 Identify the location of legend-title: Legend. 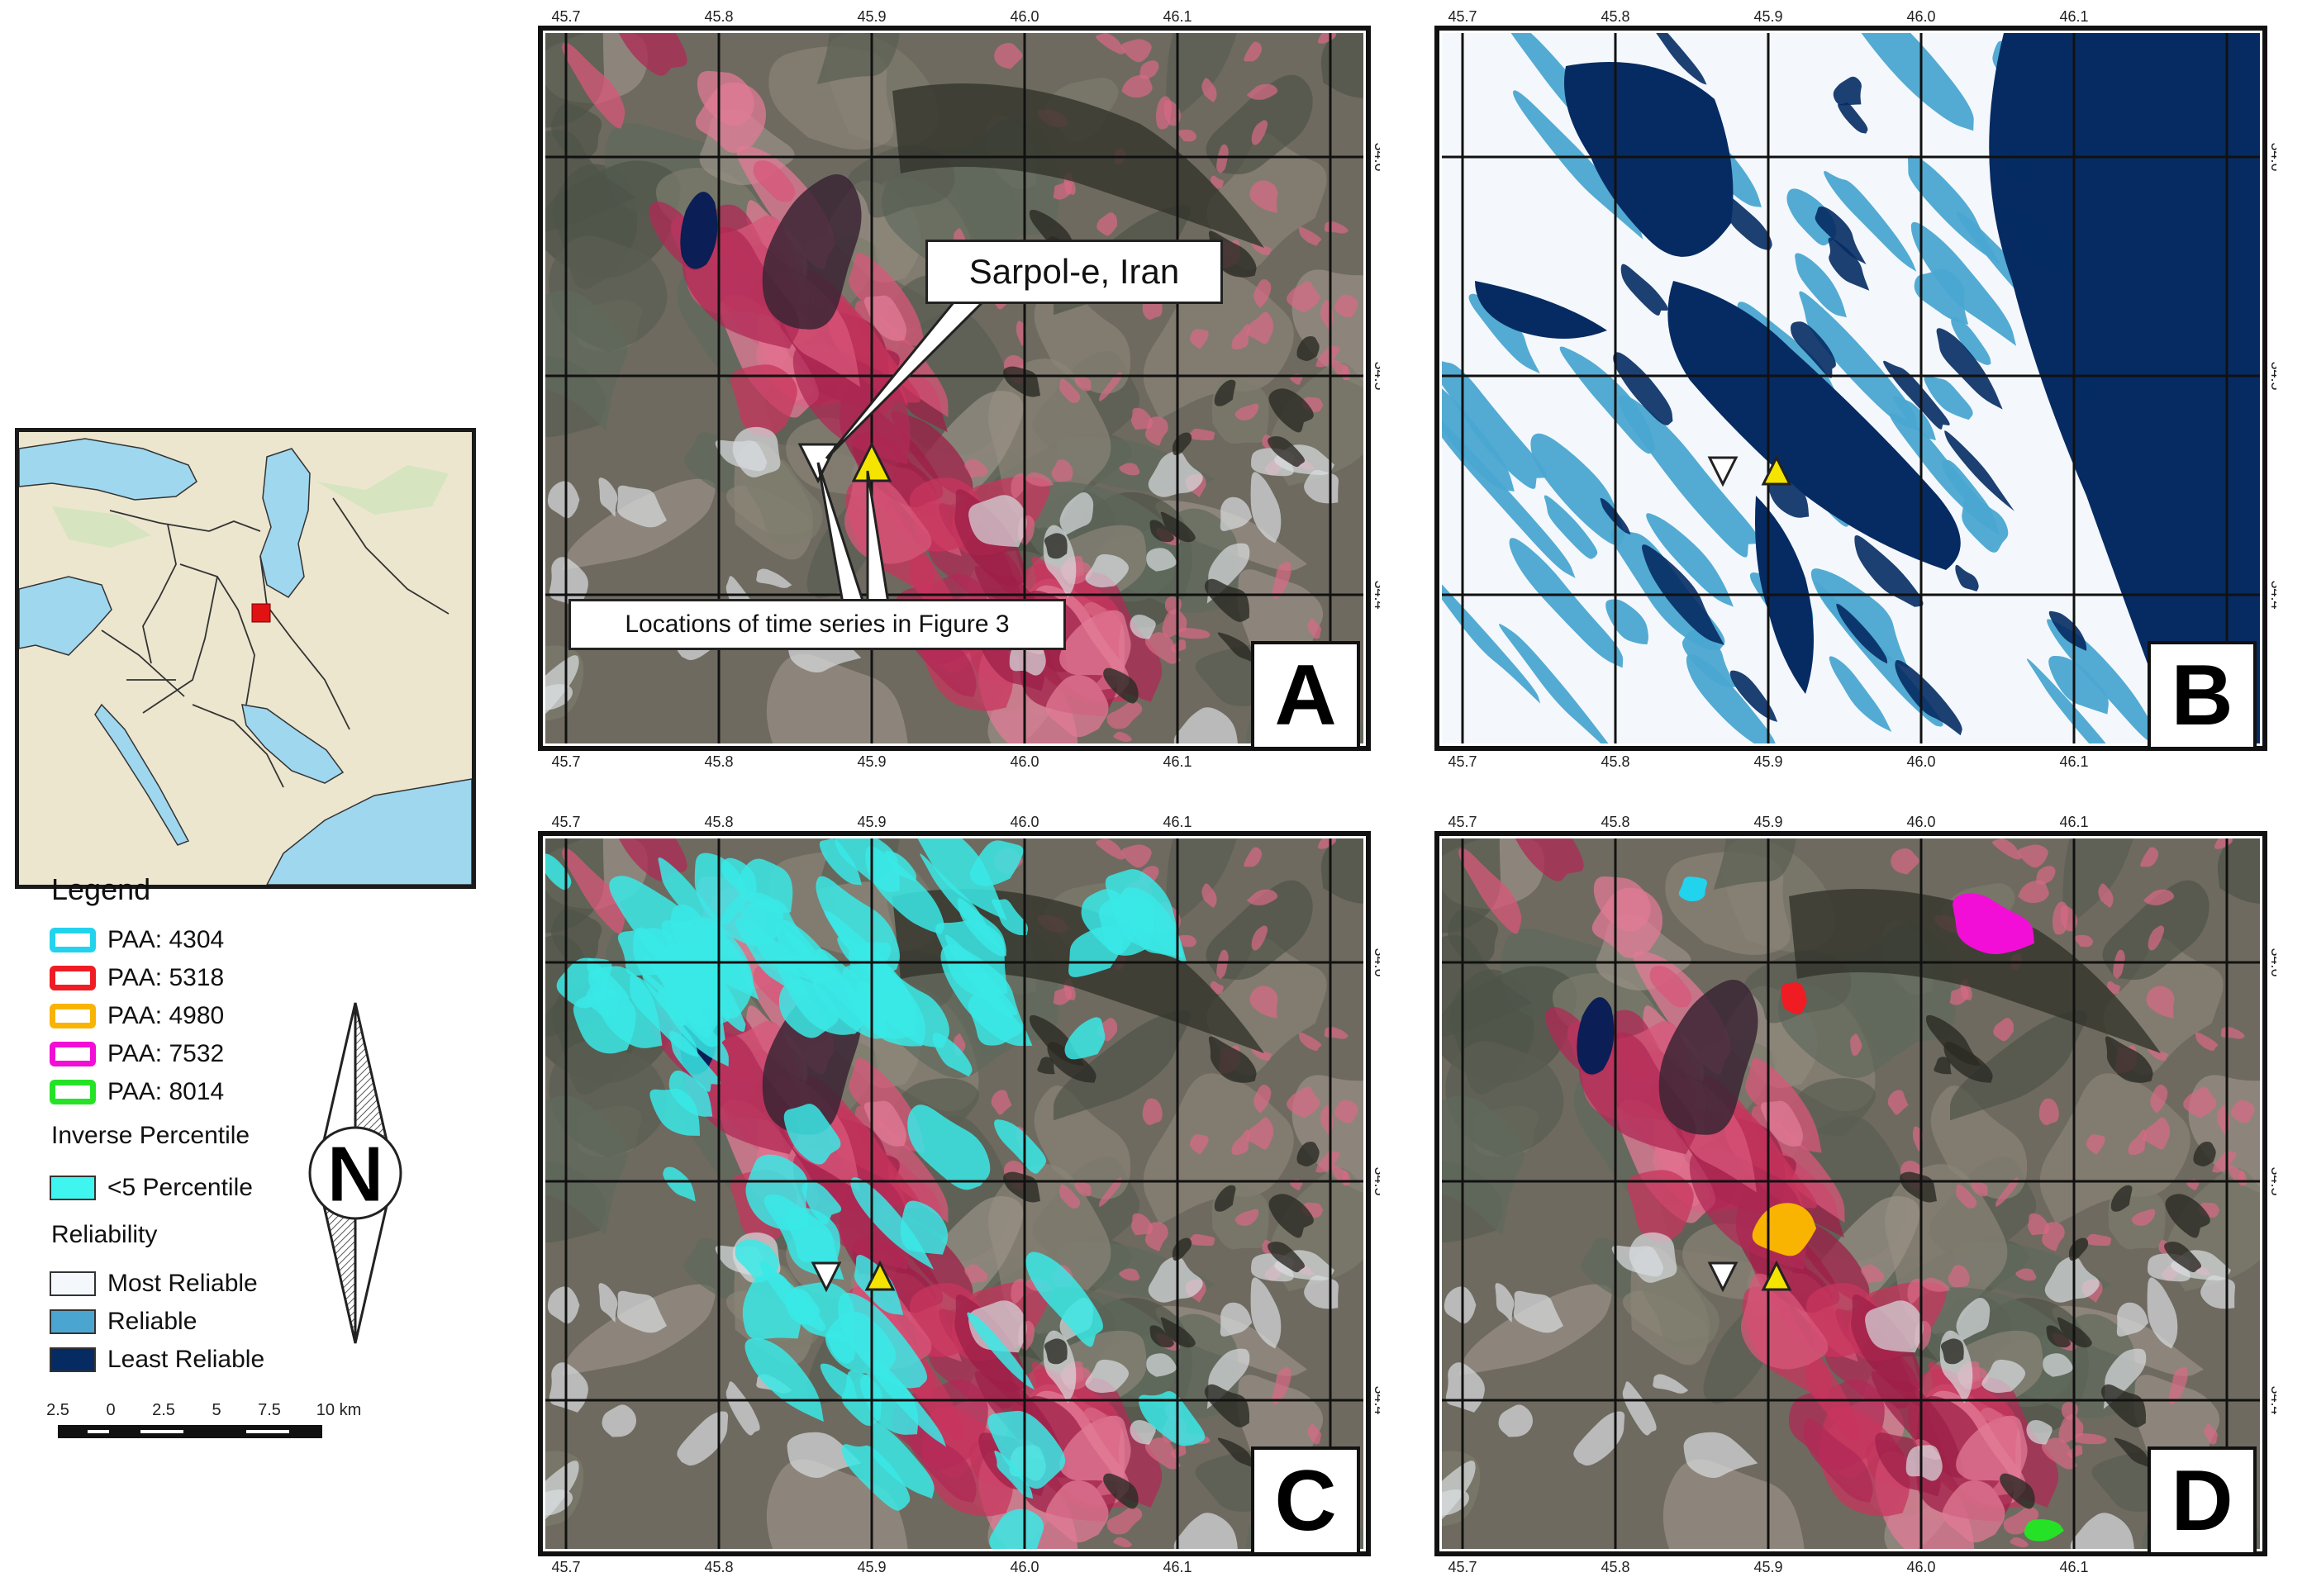
(101, 889).